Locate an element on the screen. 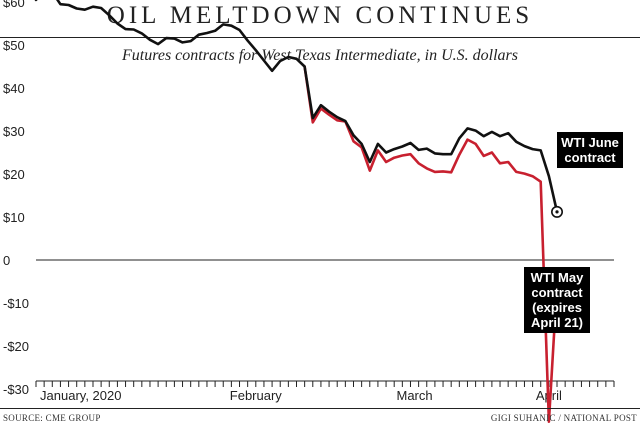 The image size is (640, 426). y-tick-label: -$20 is located at coordinates (16, 346).